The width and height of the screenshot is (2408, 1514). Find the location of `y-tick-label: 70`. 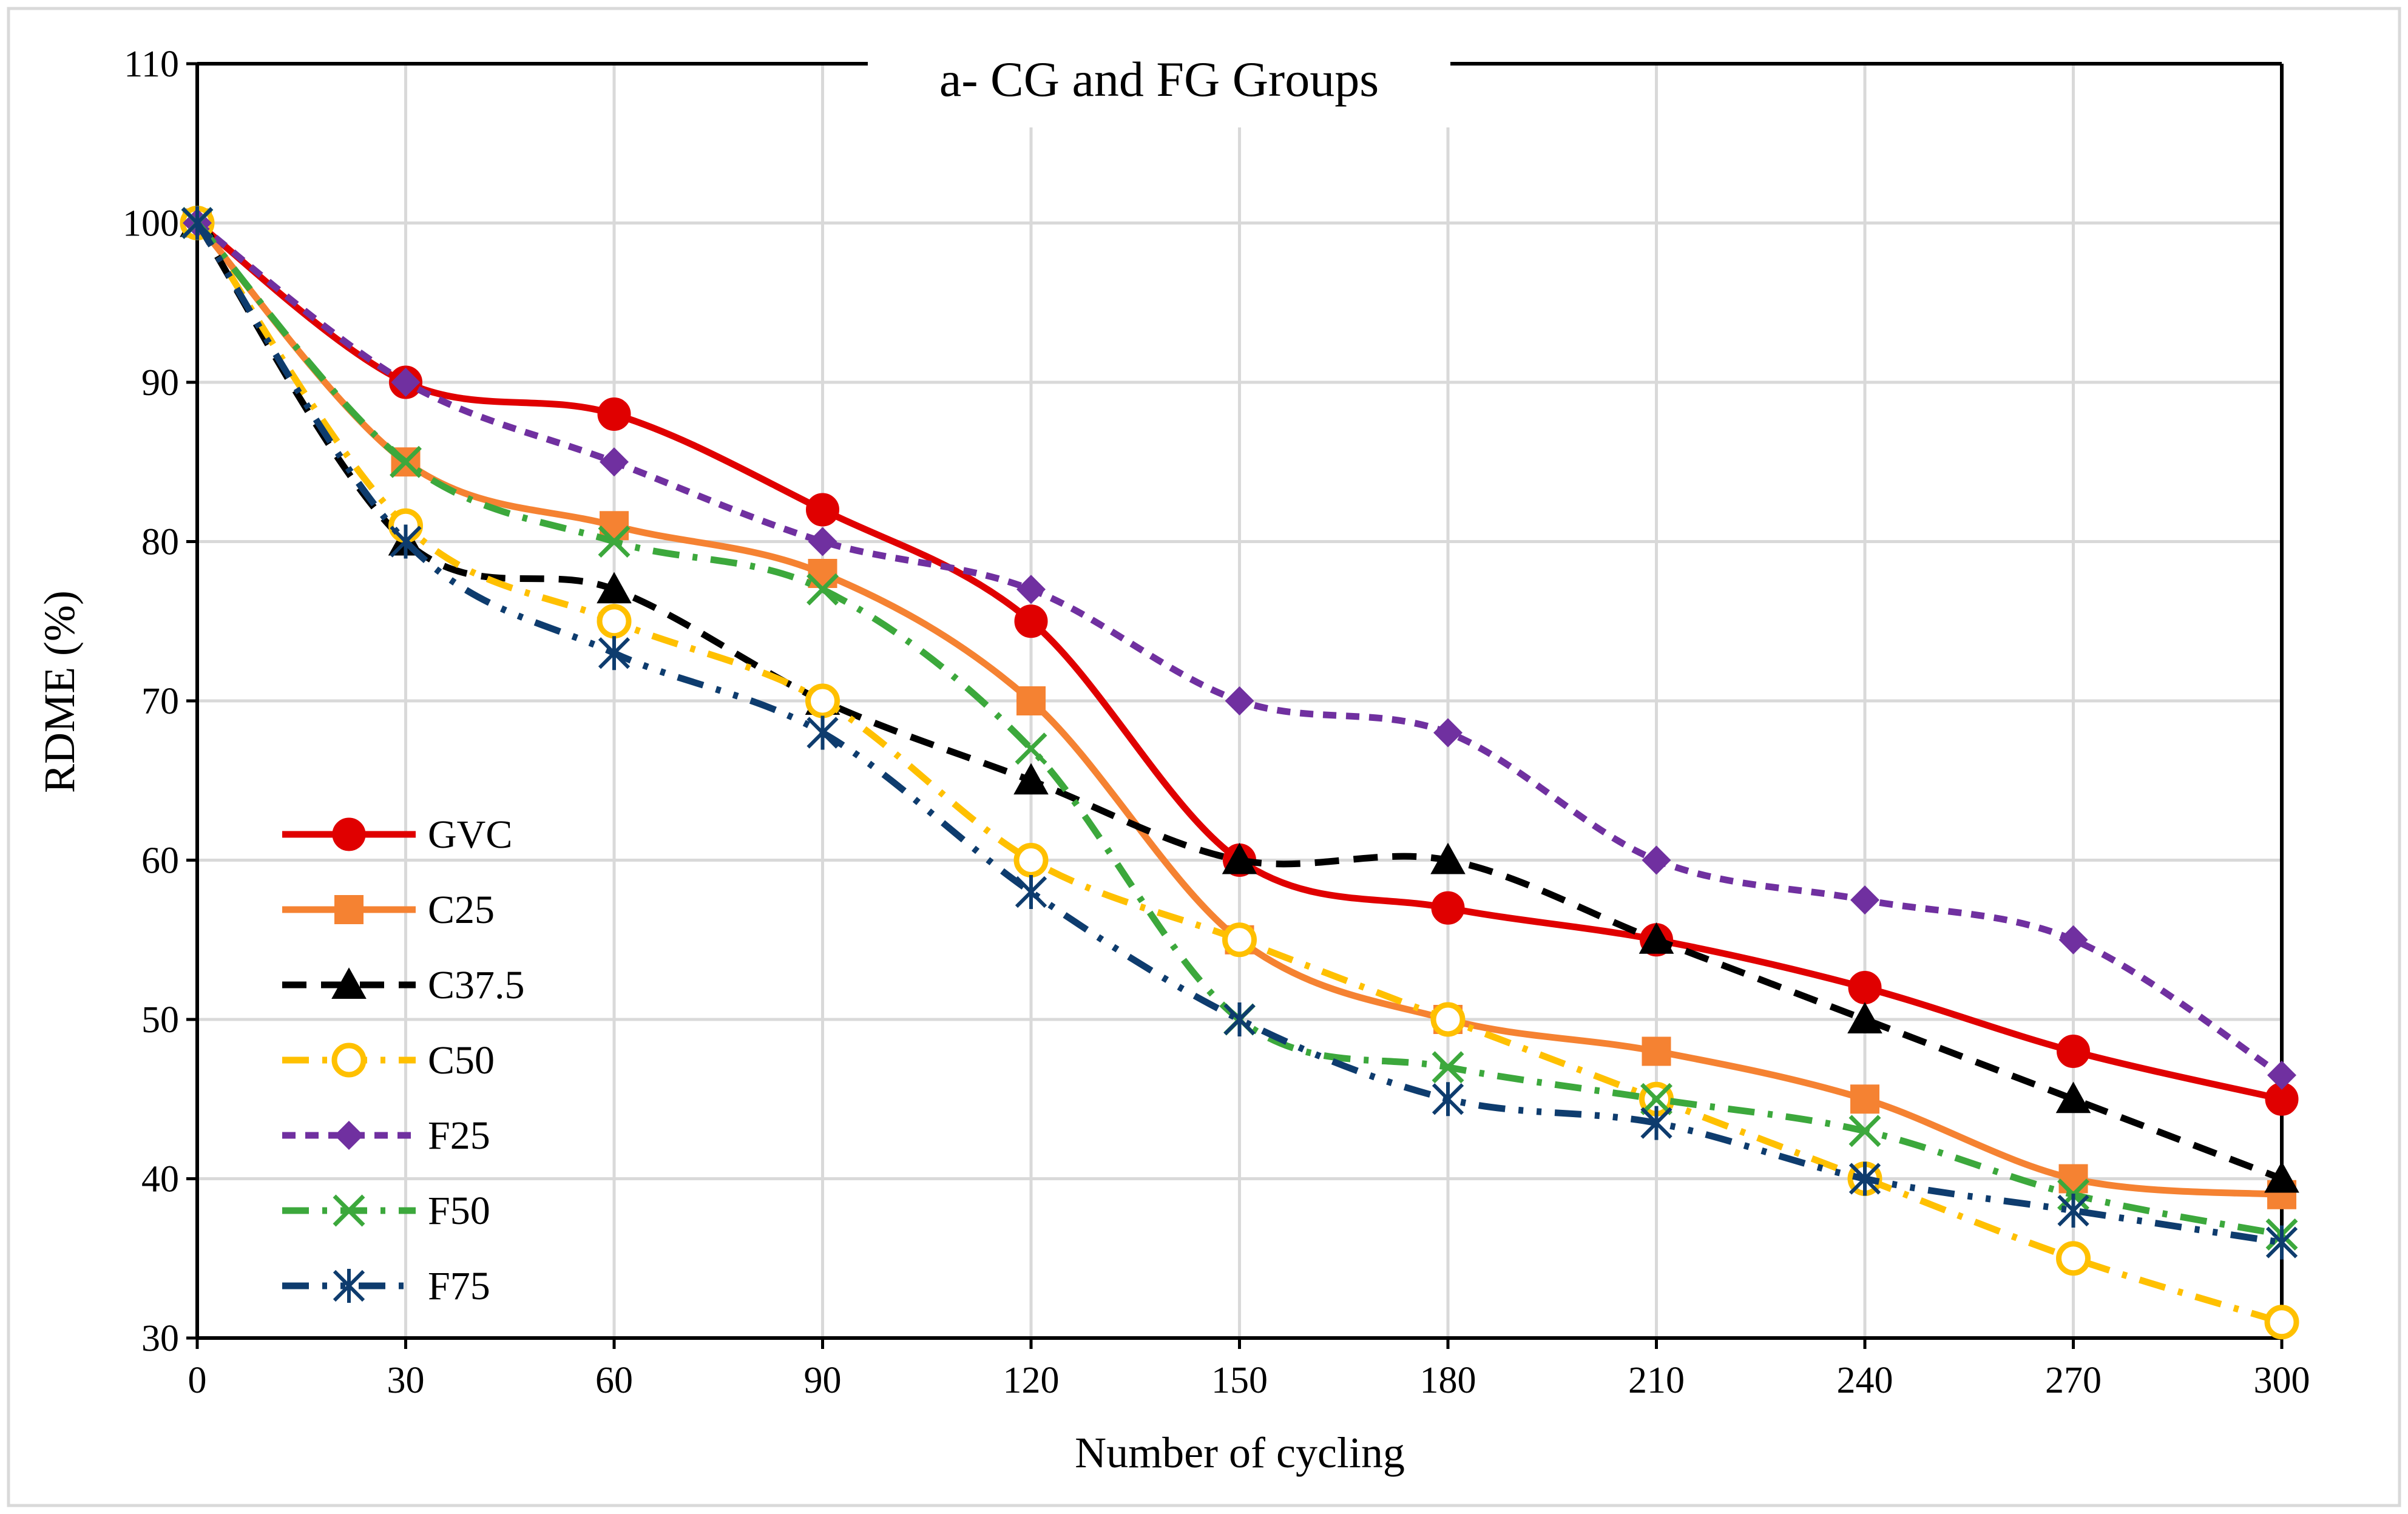

y-tick-label: 70 is located at coordinates (160, 702).